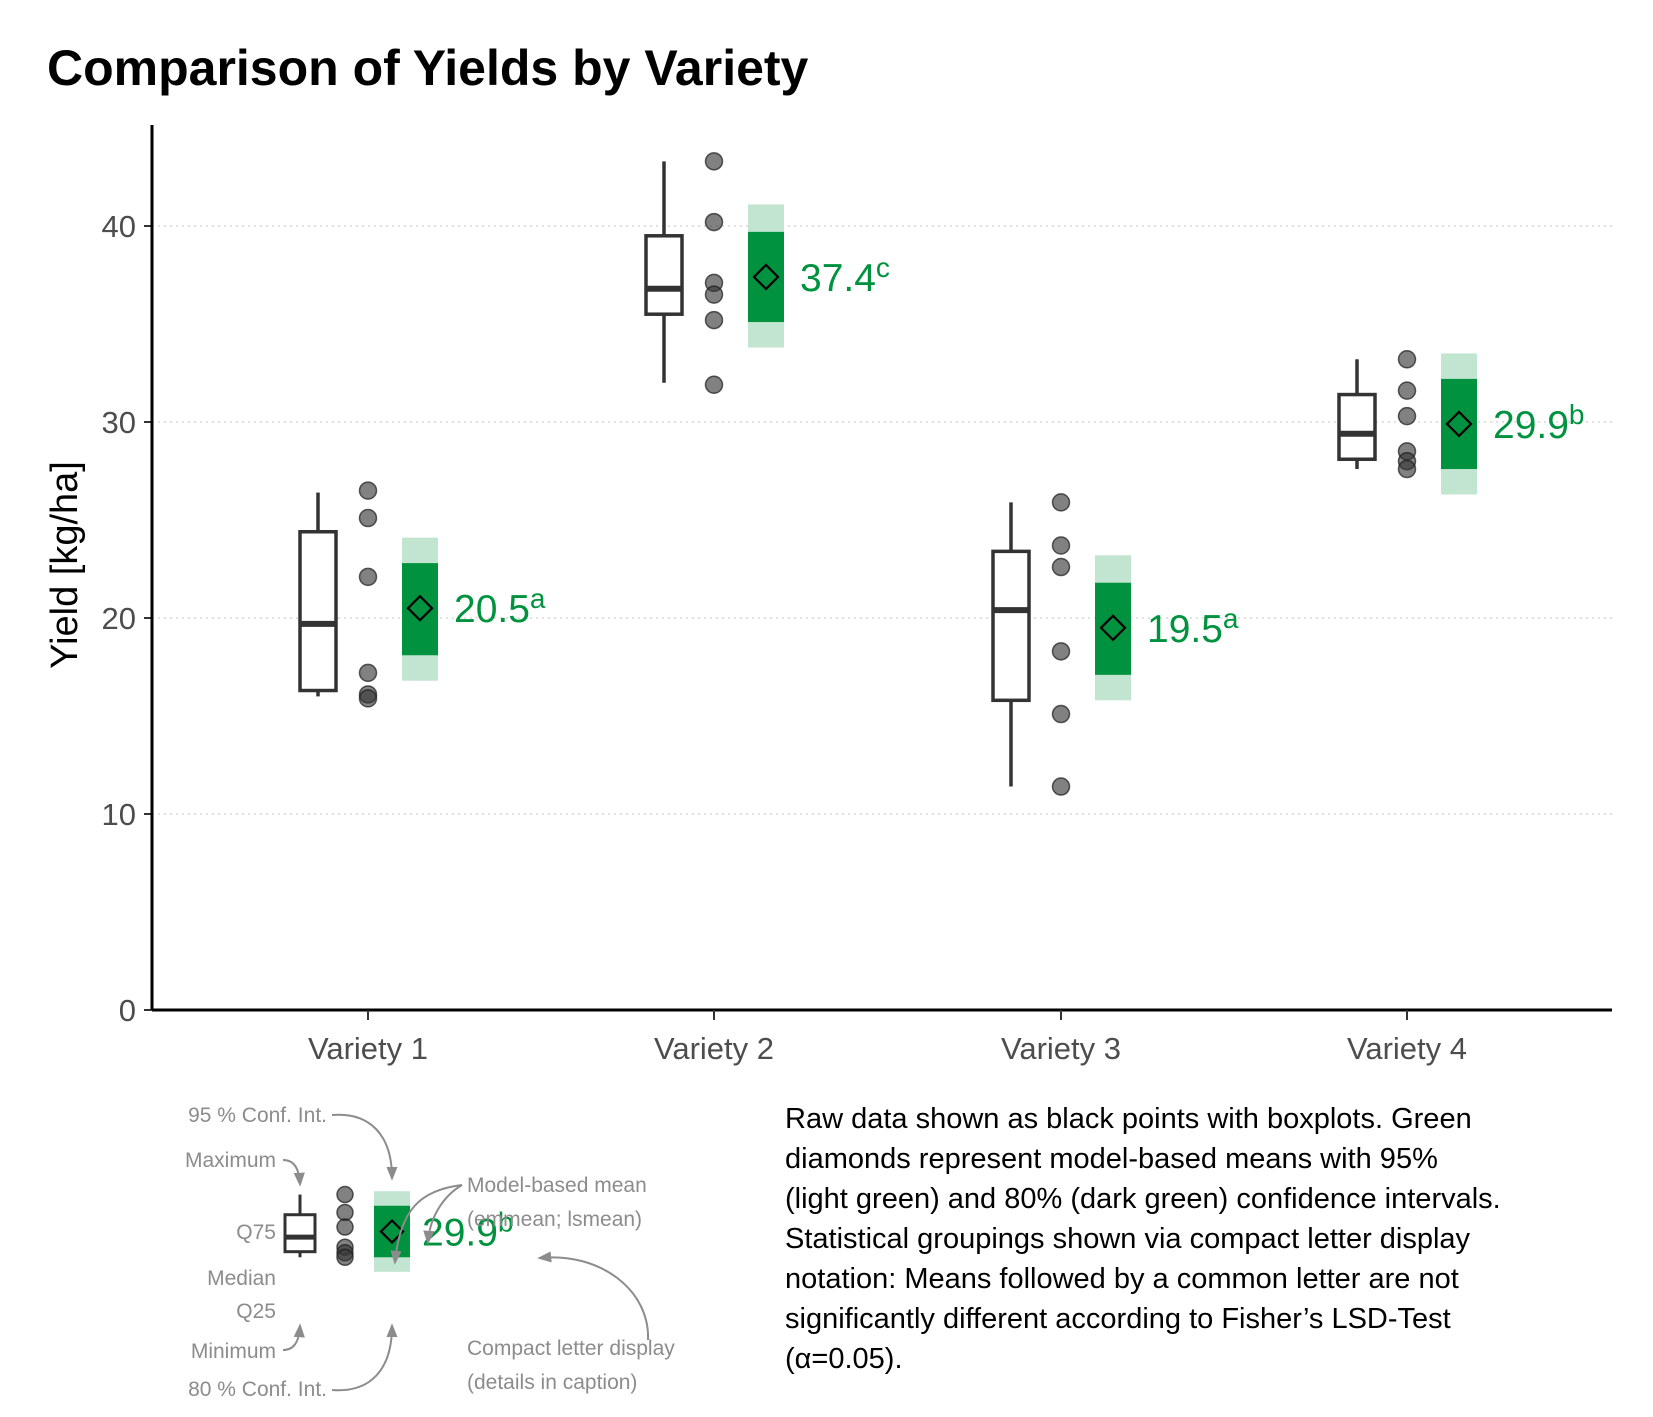 This screenshot has width=1653, height=1417. What do you see at coordinates (364, 1147) in the screenshot?
I see `legend-arrow-ci95` at bounding box center [364, 1147].